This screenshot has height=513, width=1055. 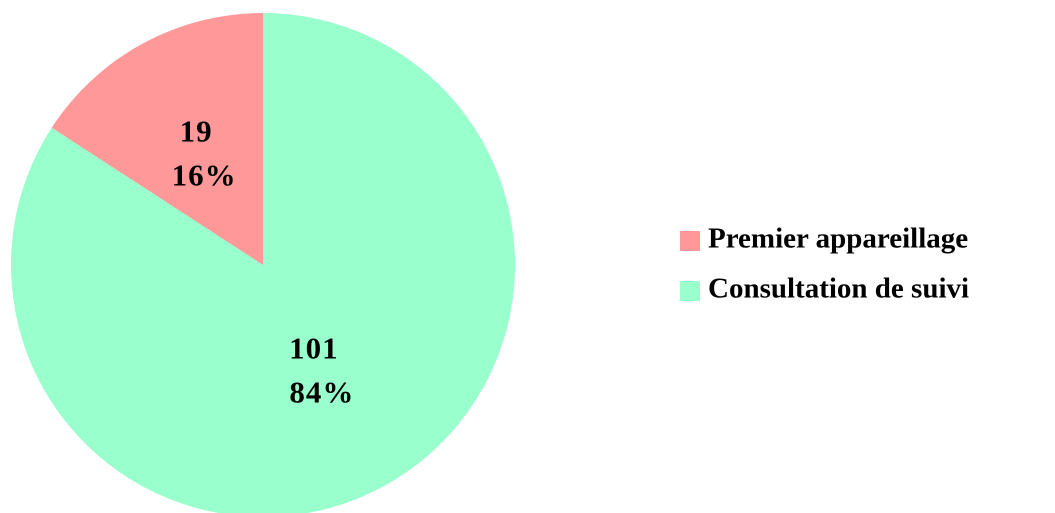 What do you see at coordinates (321, 392) in the screenshot?
I see `data-label: 84%` at bounding box center [321, 392].